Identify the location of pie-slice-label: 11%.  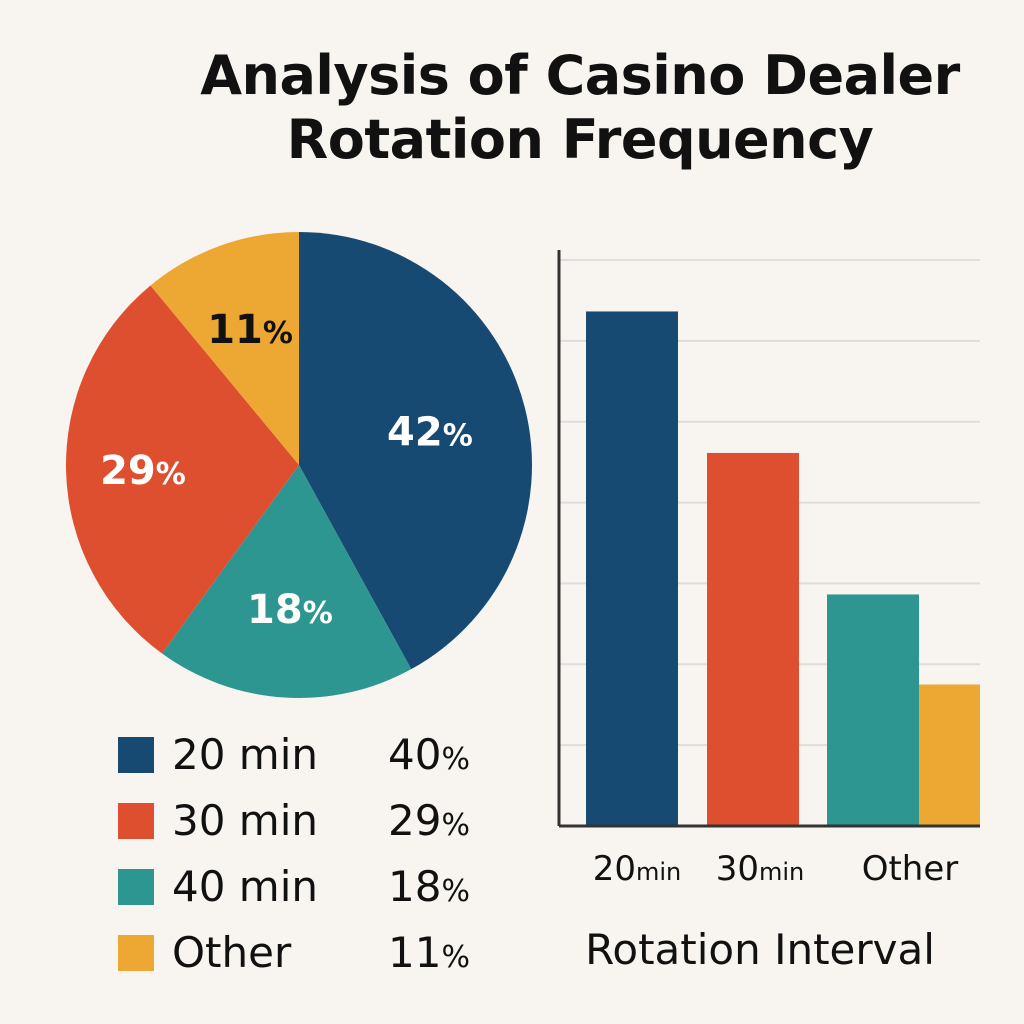
(250, 330).